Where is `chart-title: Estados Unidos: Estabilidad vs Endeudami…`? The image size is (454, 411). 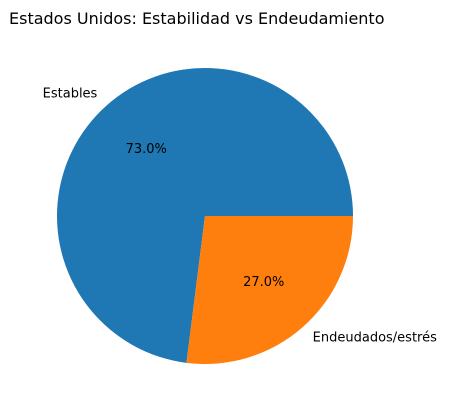 chart-title: Estados Unidos: Estabilidad vs Endeudami… is located at coordinates (196, 18).